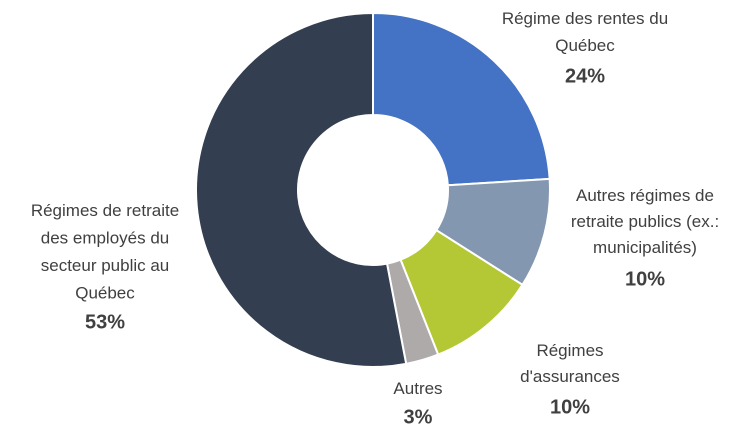  What do you see at coordinates (461, 99) in the screenshot?
I see `donut-segment` at bounding box center [461, 99].